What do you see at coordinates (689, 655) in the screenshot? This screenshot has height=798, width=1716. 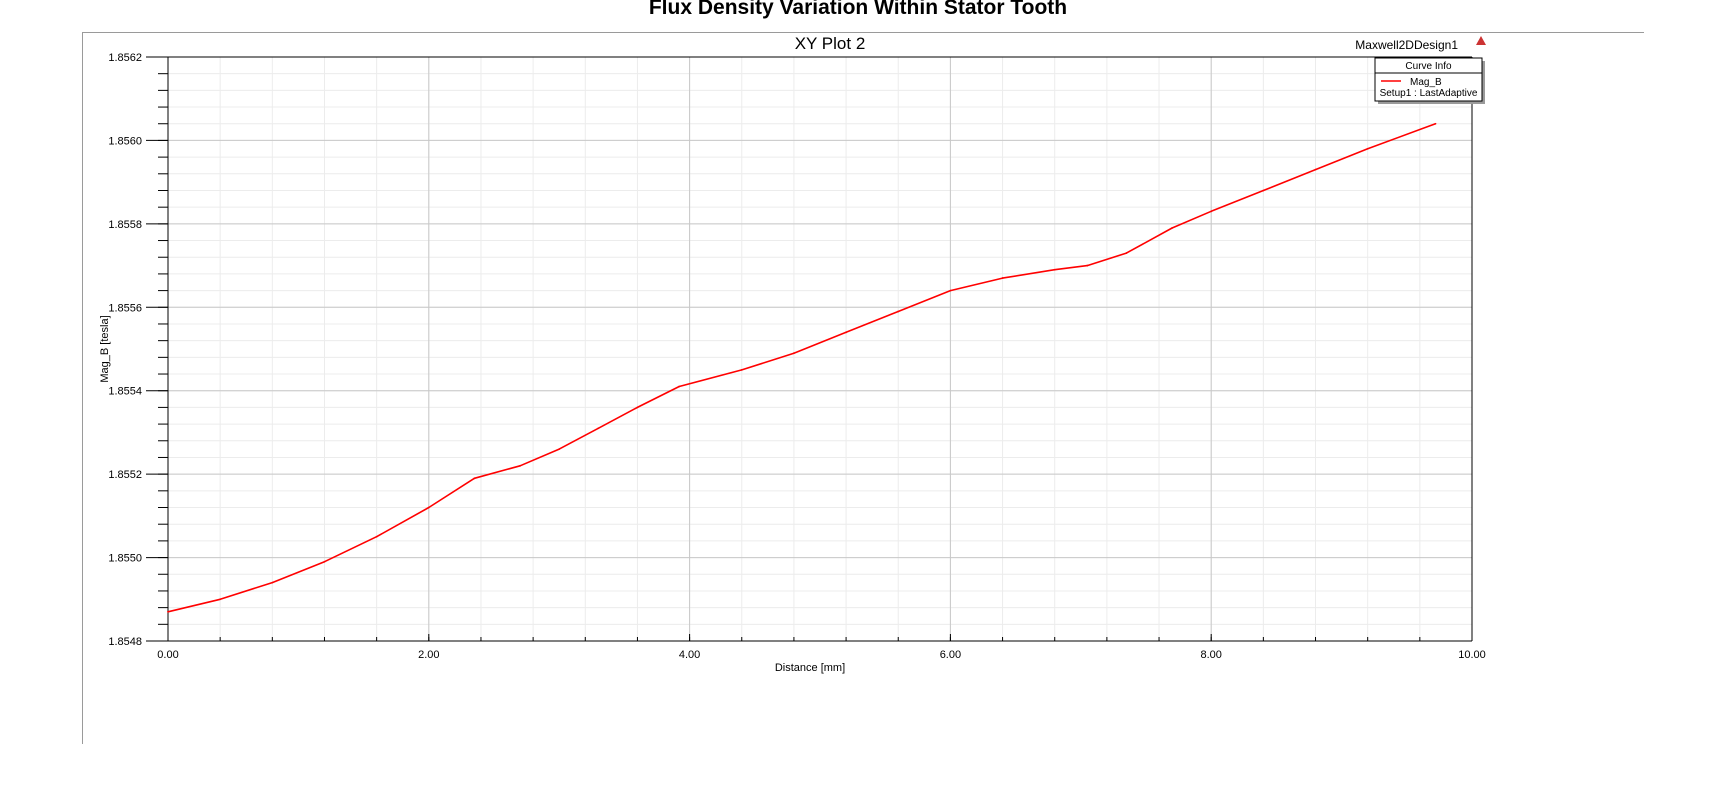 I see `x-tick-label: 4.00` at bounding box center [689, 655].